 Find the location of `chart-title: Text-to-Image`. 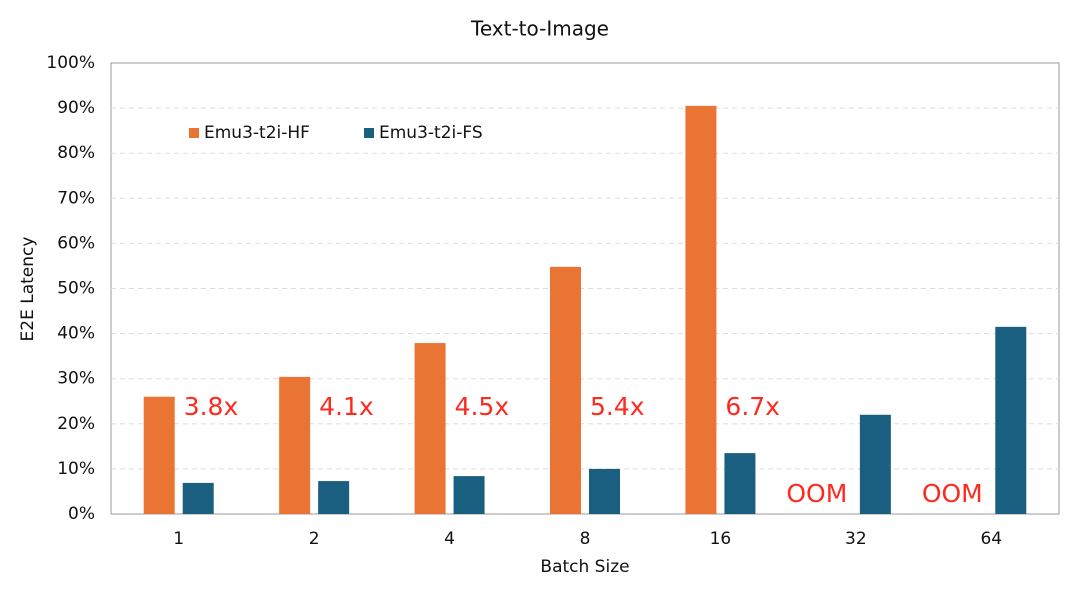

chart-title: Text-to-Image is located at coordinates (539, 29).